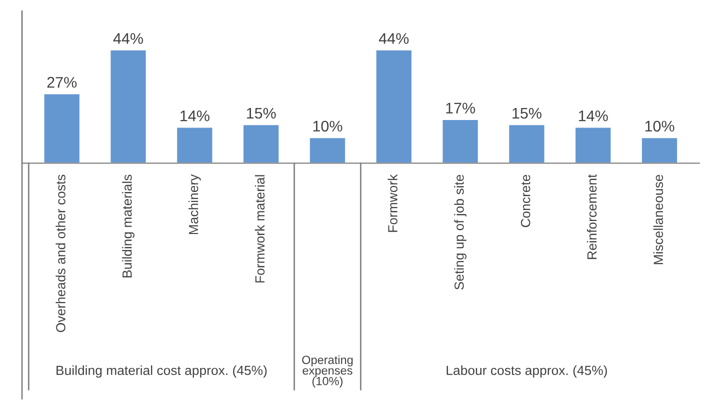 This screenshot has width=710, height=411. I want to click on text: Operating expenses (10%), so click(327, 371).